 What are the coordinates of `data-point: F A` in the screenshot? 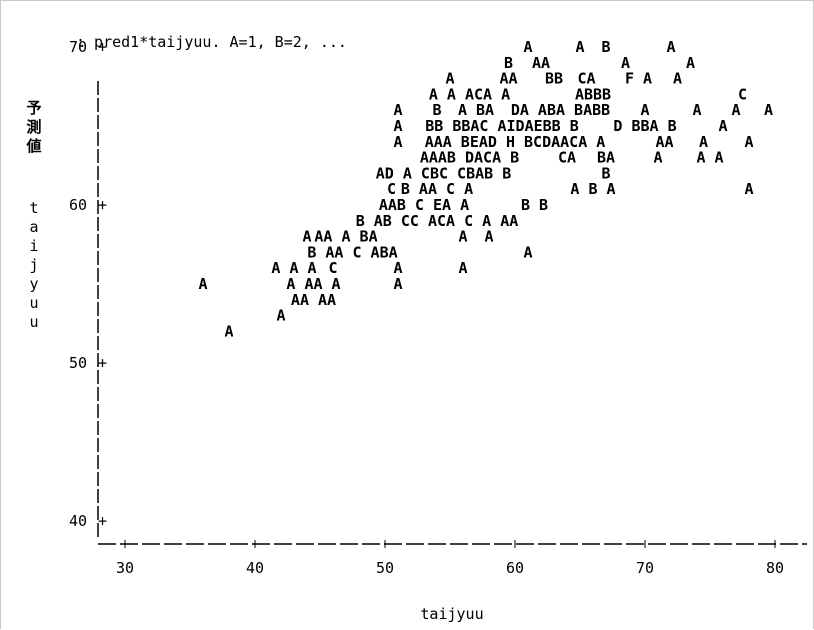 It's located at (638, 79).